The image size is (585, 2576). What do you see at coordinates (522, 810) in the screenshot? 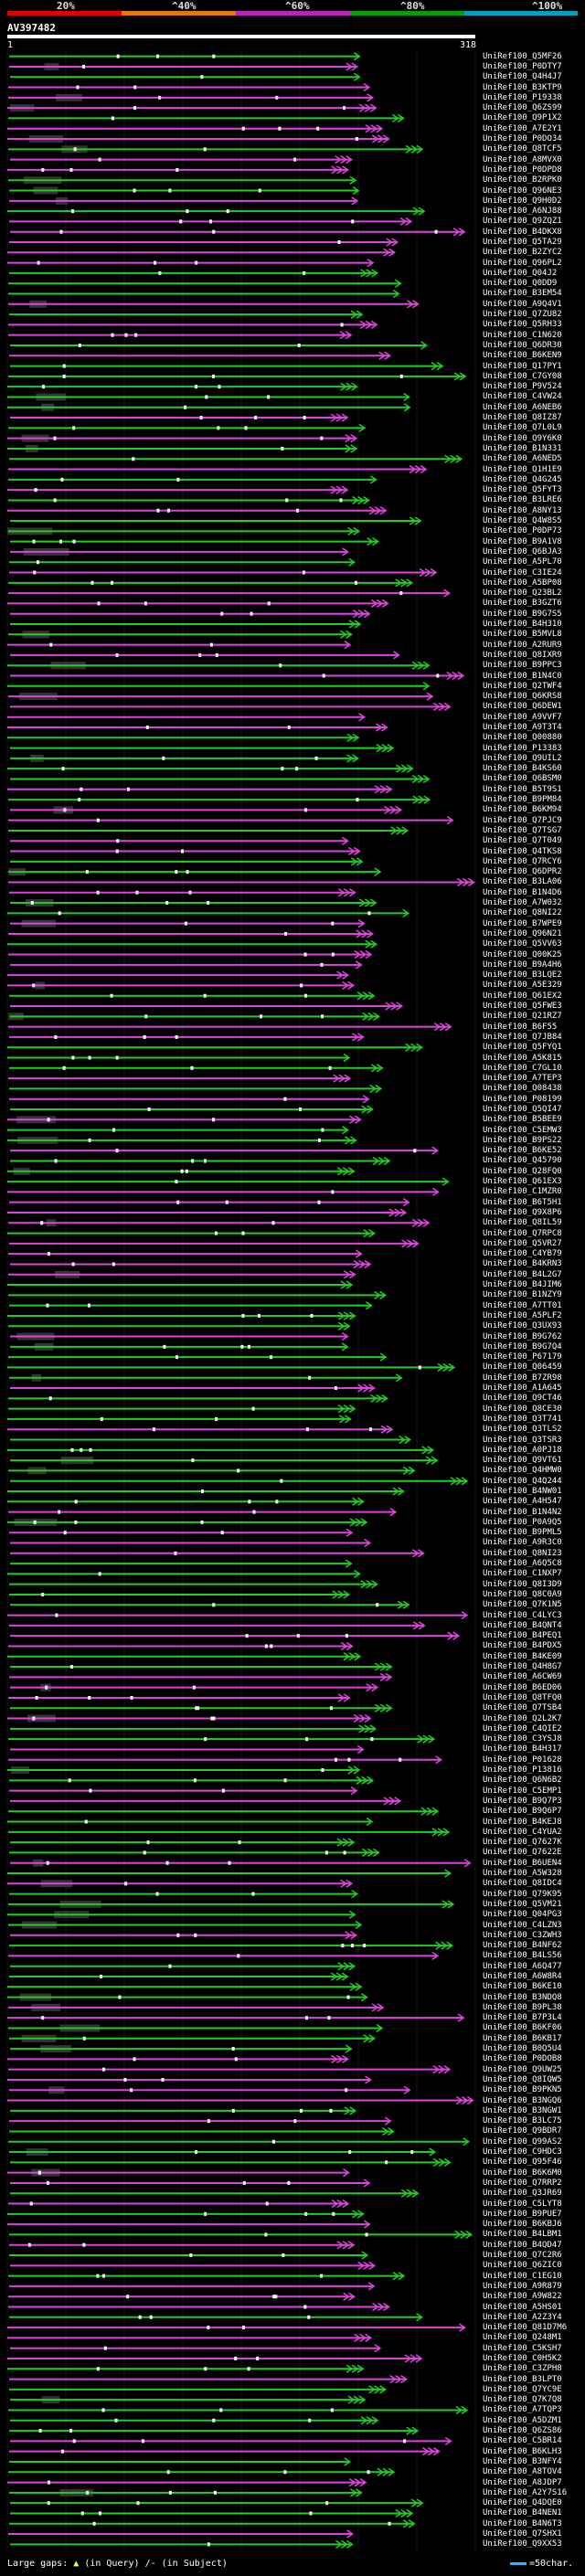
I see `hit-label: UniRef100_B6KM94` at bounding box center [522, 810].